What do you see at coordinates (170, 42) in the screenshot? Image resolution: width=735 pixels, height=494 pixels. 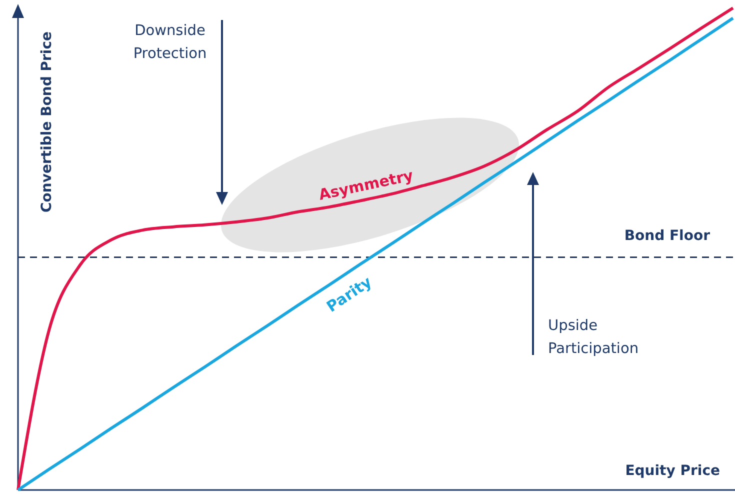 I see `annotation: Downside Protection` at bounding box center [170, 42].